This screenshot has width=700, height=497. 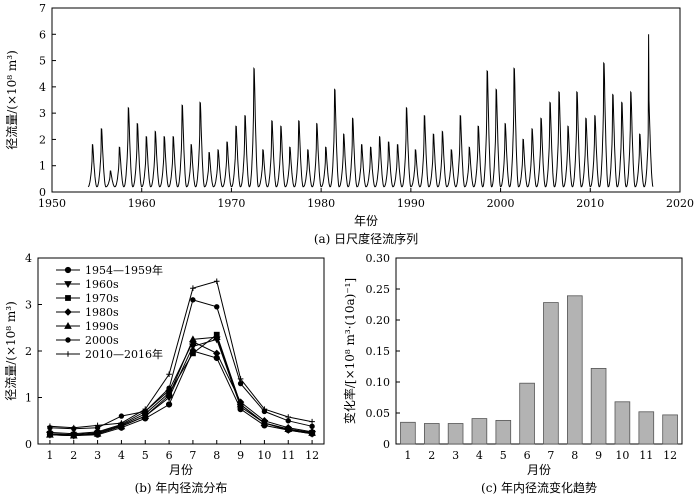 I want to click on panel-b-y-axis-title: 径流量/(×10⁸ m³), so click(x=11, y=351).